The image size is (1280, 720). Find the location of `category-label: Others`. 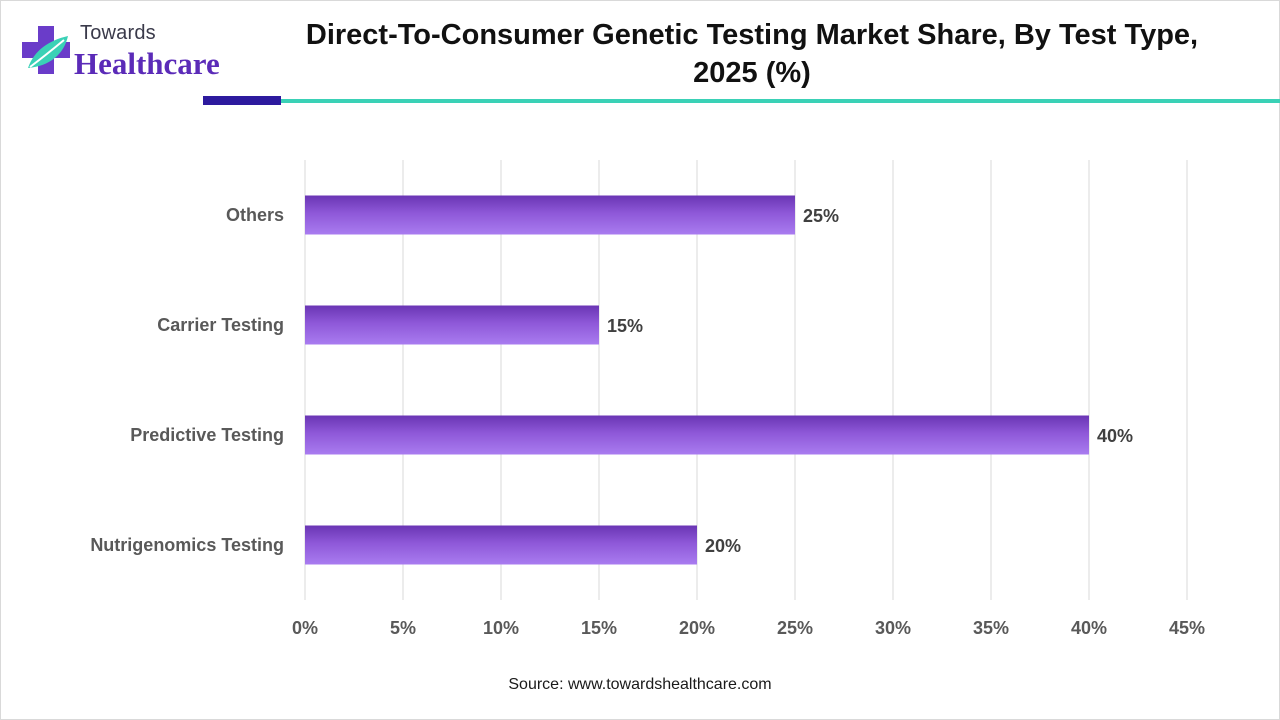

category-label: Others is located at coordinates (255, 215).